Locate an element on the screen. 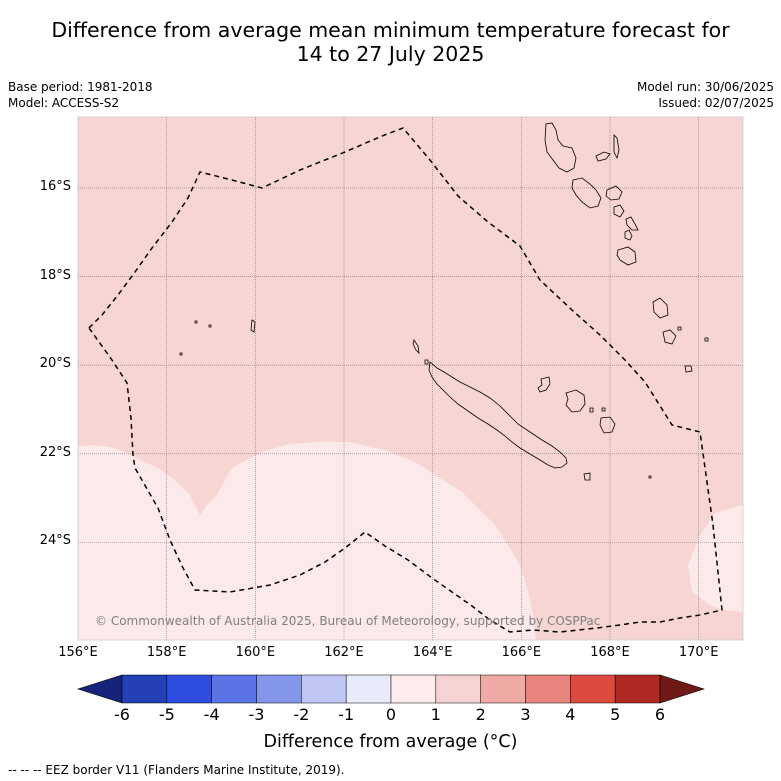 This screenshot has height=781, width=781. pentecost-coastline is located at coordinates (614, 193).